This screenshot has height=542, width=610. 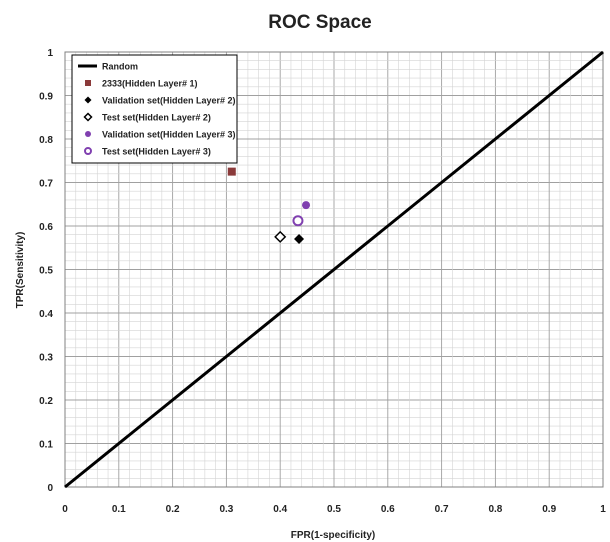 I want to click on legend-swatch-circle-filled, so click(x=88, y=134).